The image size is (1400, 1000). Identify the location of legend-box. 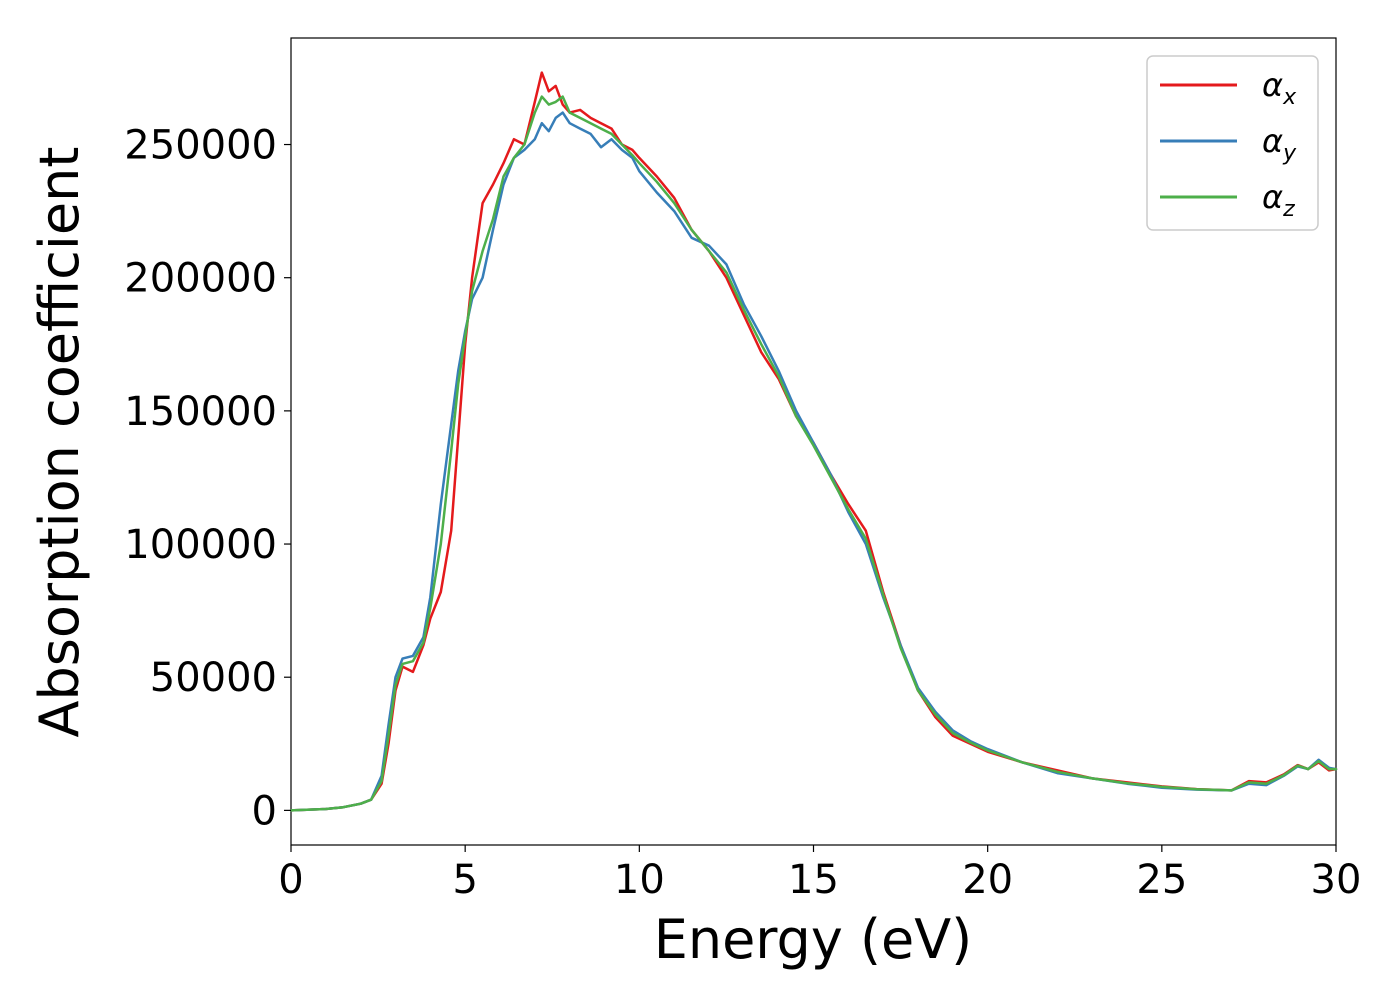
(1232, 143).